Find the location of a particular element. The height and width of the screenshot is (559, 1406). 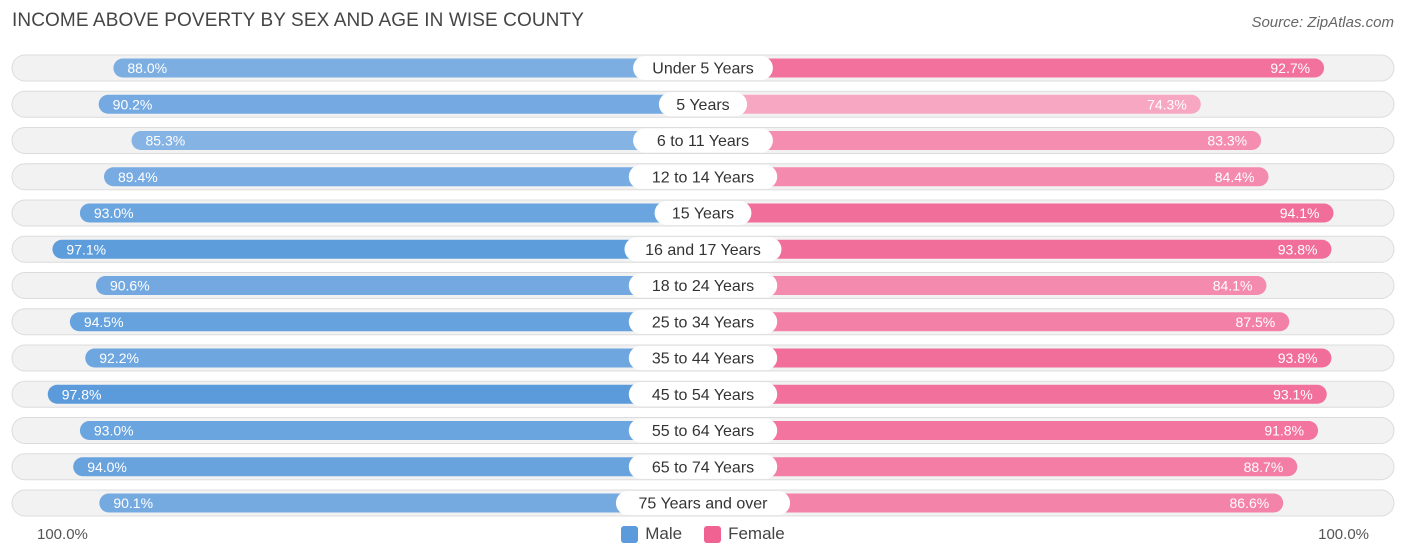

category-label: 65 to 74 Years is located at coordinates (703, 467).